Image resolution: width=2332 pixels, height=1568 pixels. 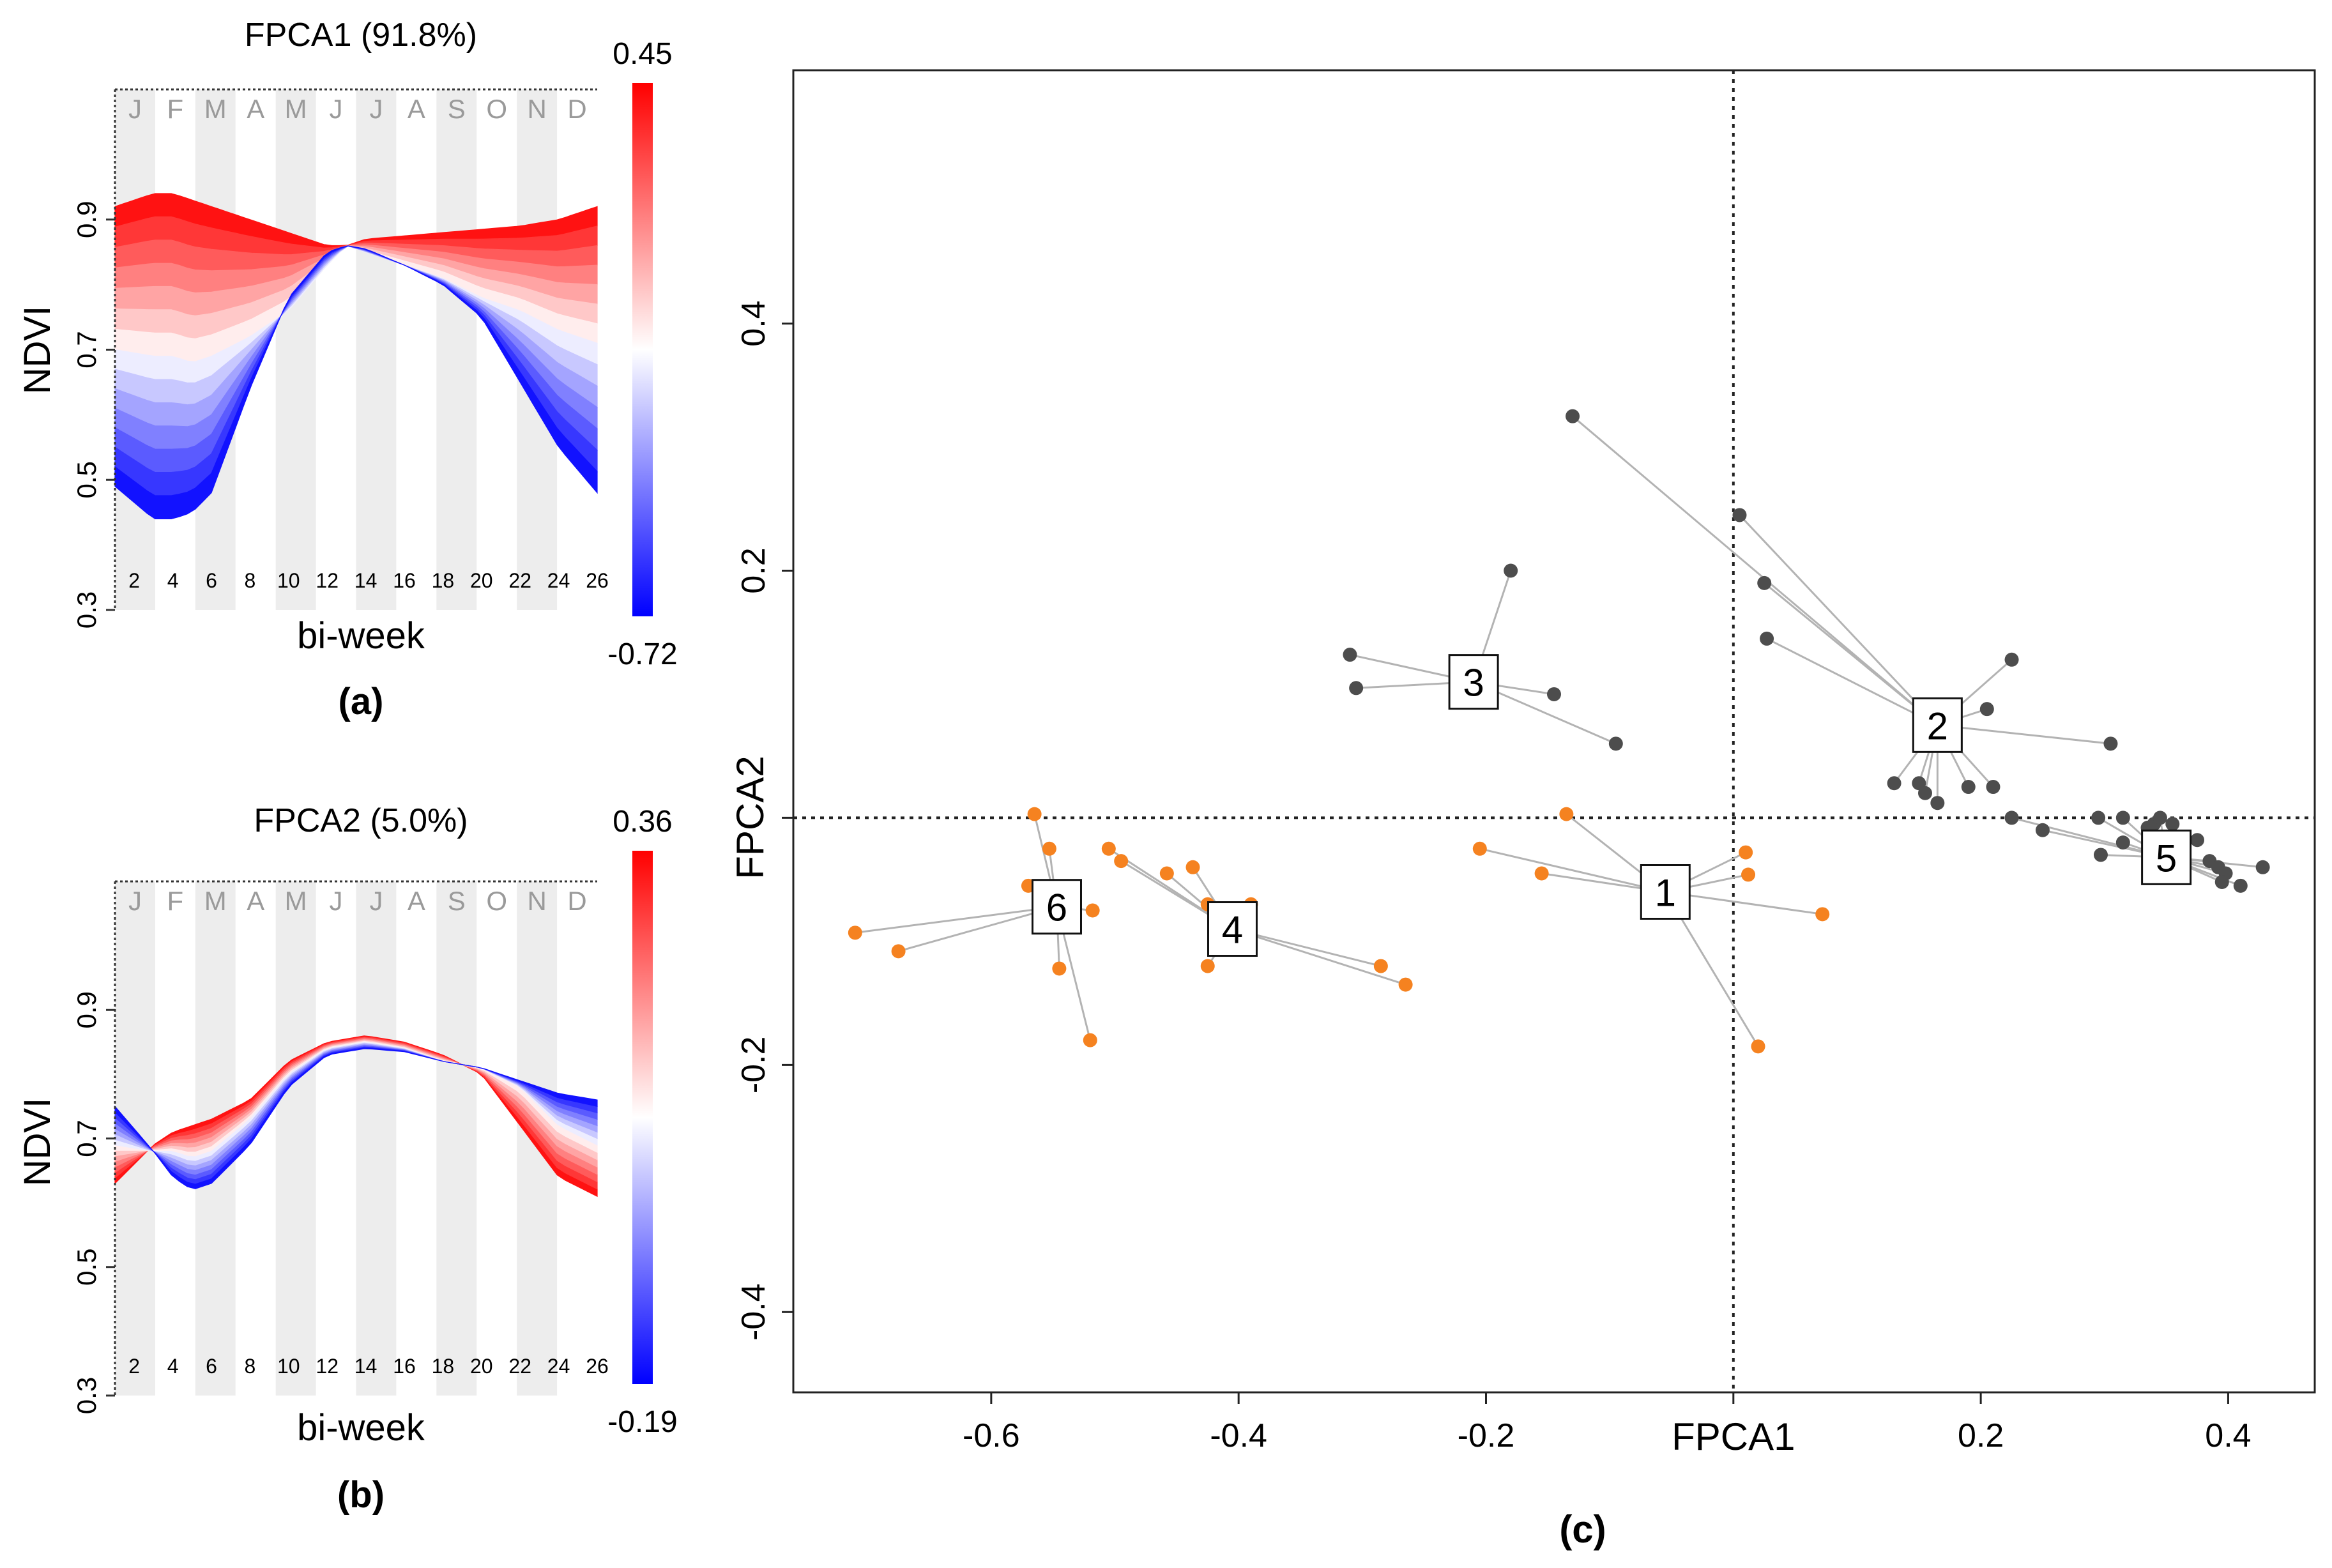 I want to click on panel-c-y-tick-label: -0.2, so click(x=753, y=1065).